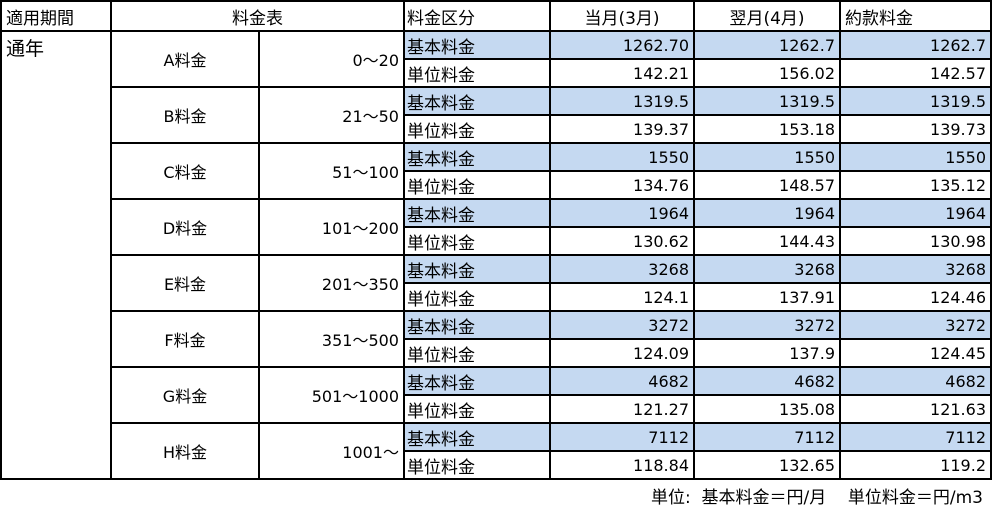 The image size is (992, 508). Describe the element at coordinates (915, 101) in the screenshot. I see `basic-contract-cell: 1319.5` at that location.